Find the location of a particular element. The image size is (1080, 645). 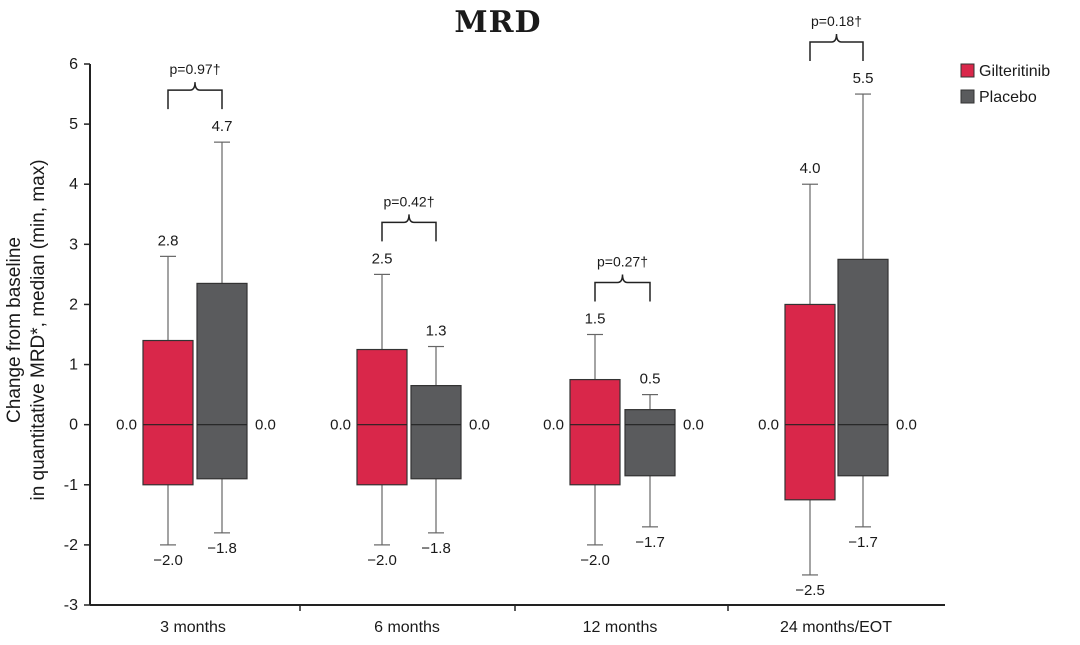

max-label: 1.5 is located at coordinates (595, 319).